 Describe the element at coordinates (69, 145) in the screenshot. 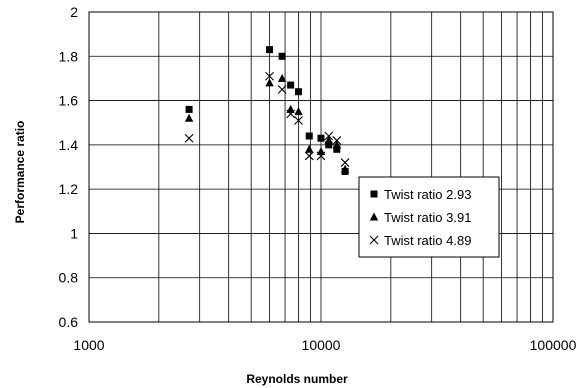

I see `y-tick-label: 1.4` at that location.